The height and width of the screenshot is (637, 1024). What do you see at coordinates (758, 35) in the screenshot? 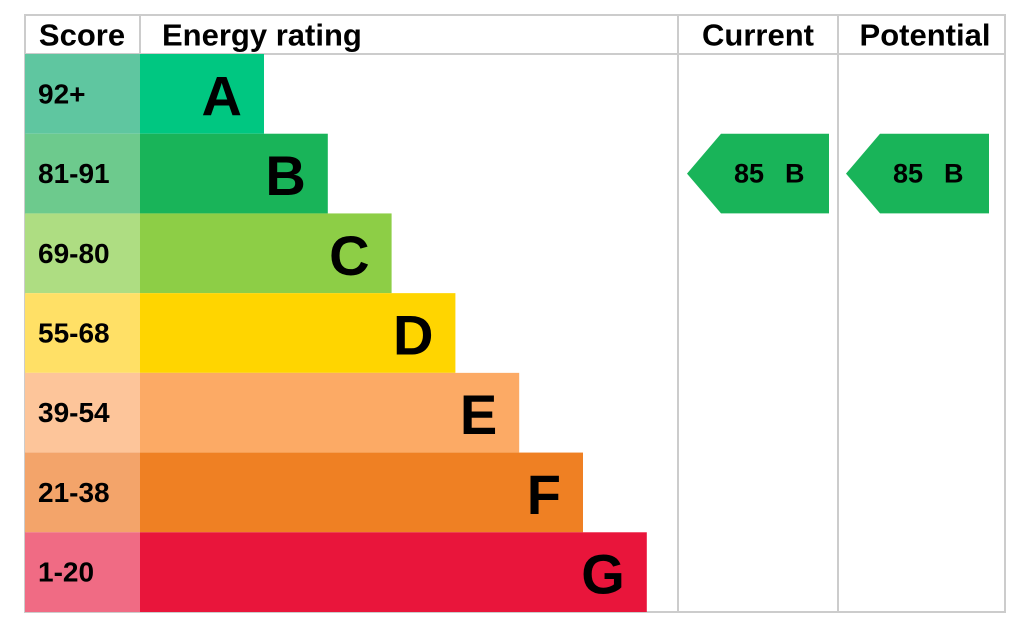
I see `header-current: Current` at bounding box center [758, 35].